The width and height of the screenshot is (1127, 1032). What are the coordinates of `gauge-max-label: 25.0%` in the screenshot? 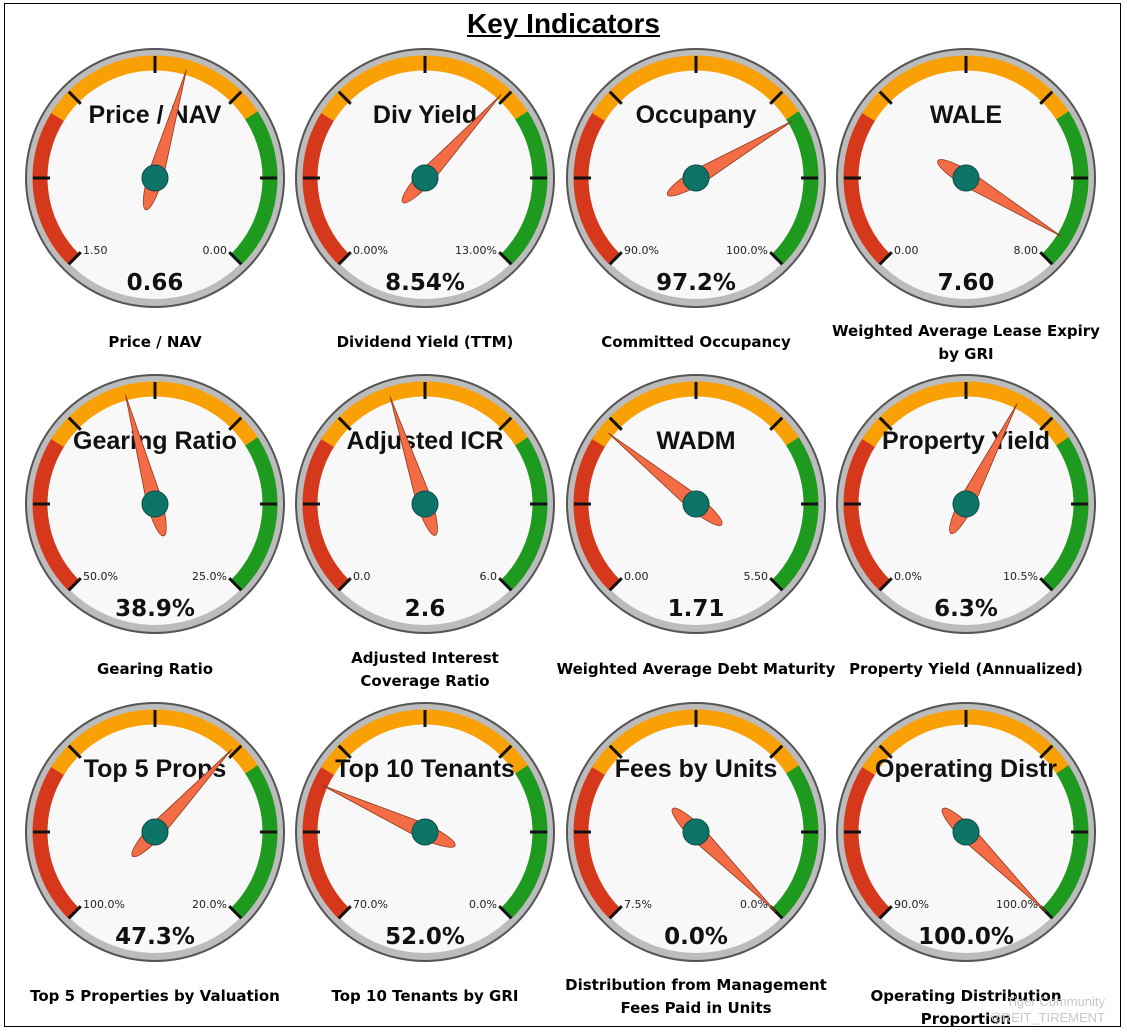 It's located at (209, 576).